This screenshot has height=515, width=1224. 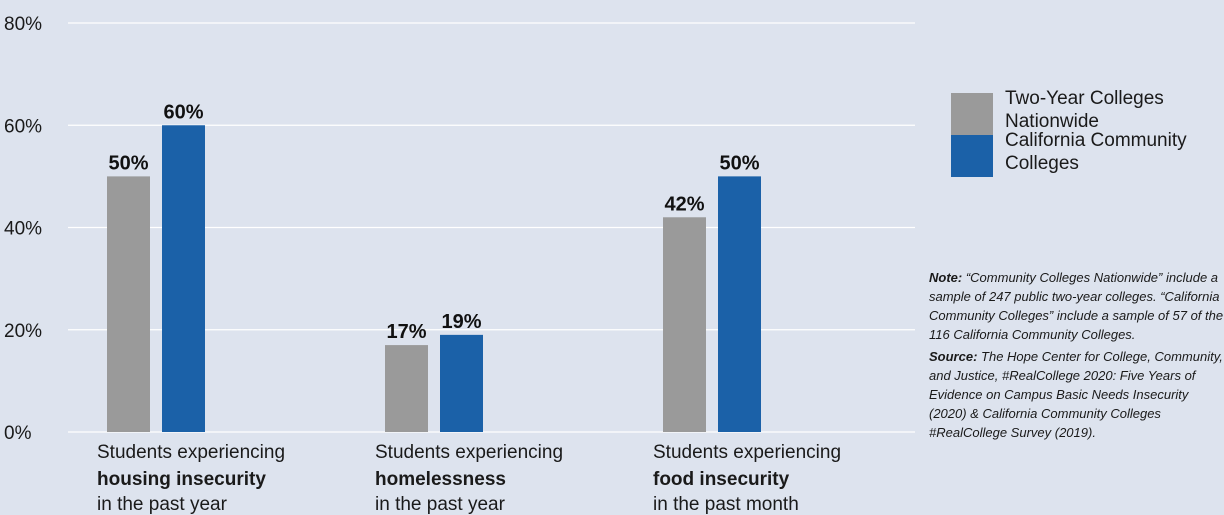 I want to click on note-label: Note:, so click(x=946, y=277).